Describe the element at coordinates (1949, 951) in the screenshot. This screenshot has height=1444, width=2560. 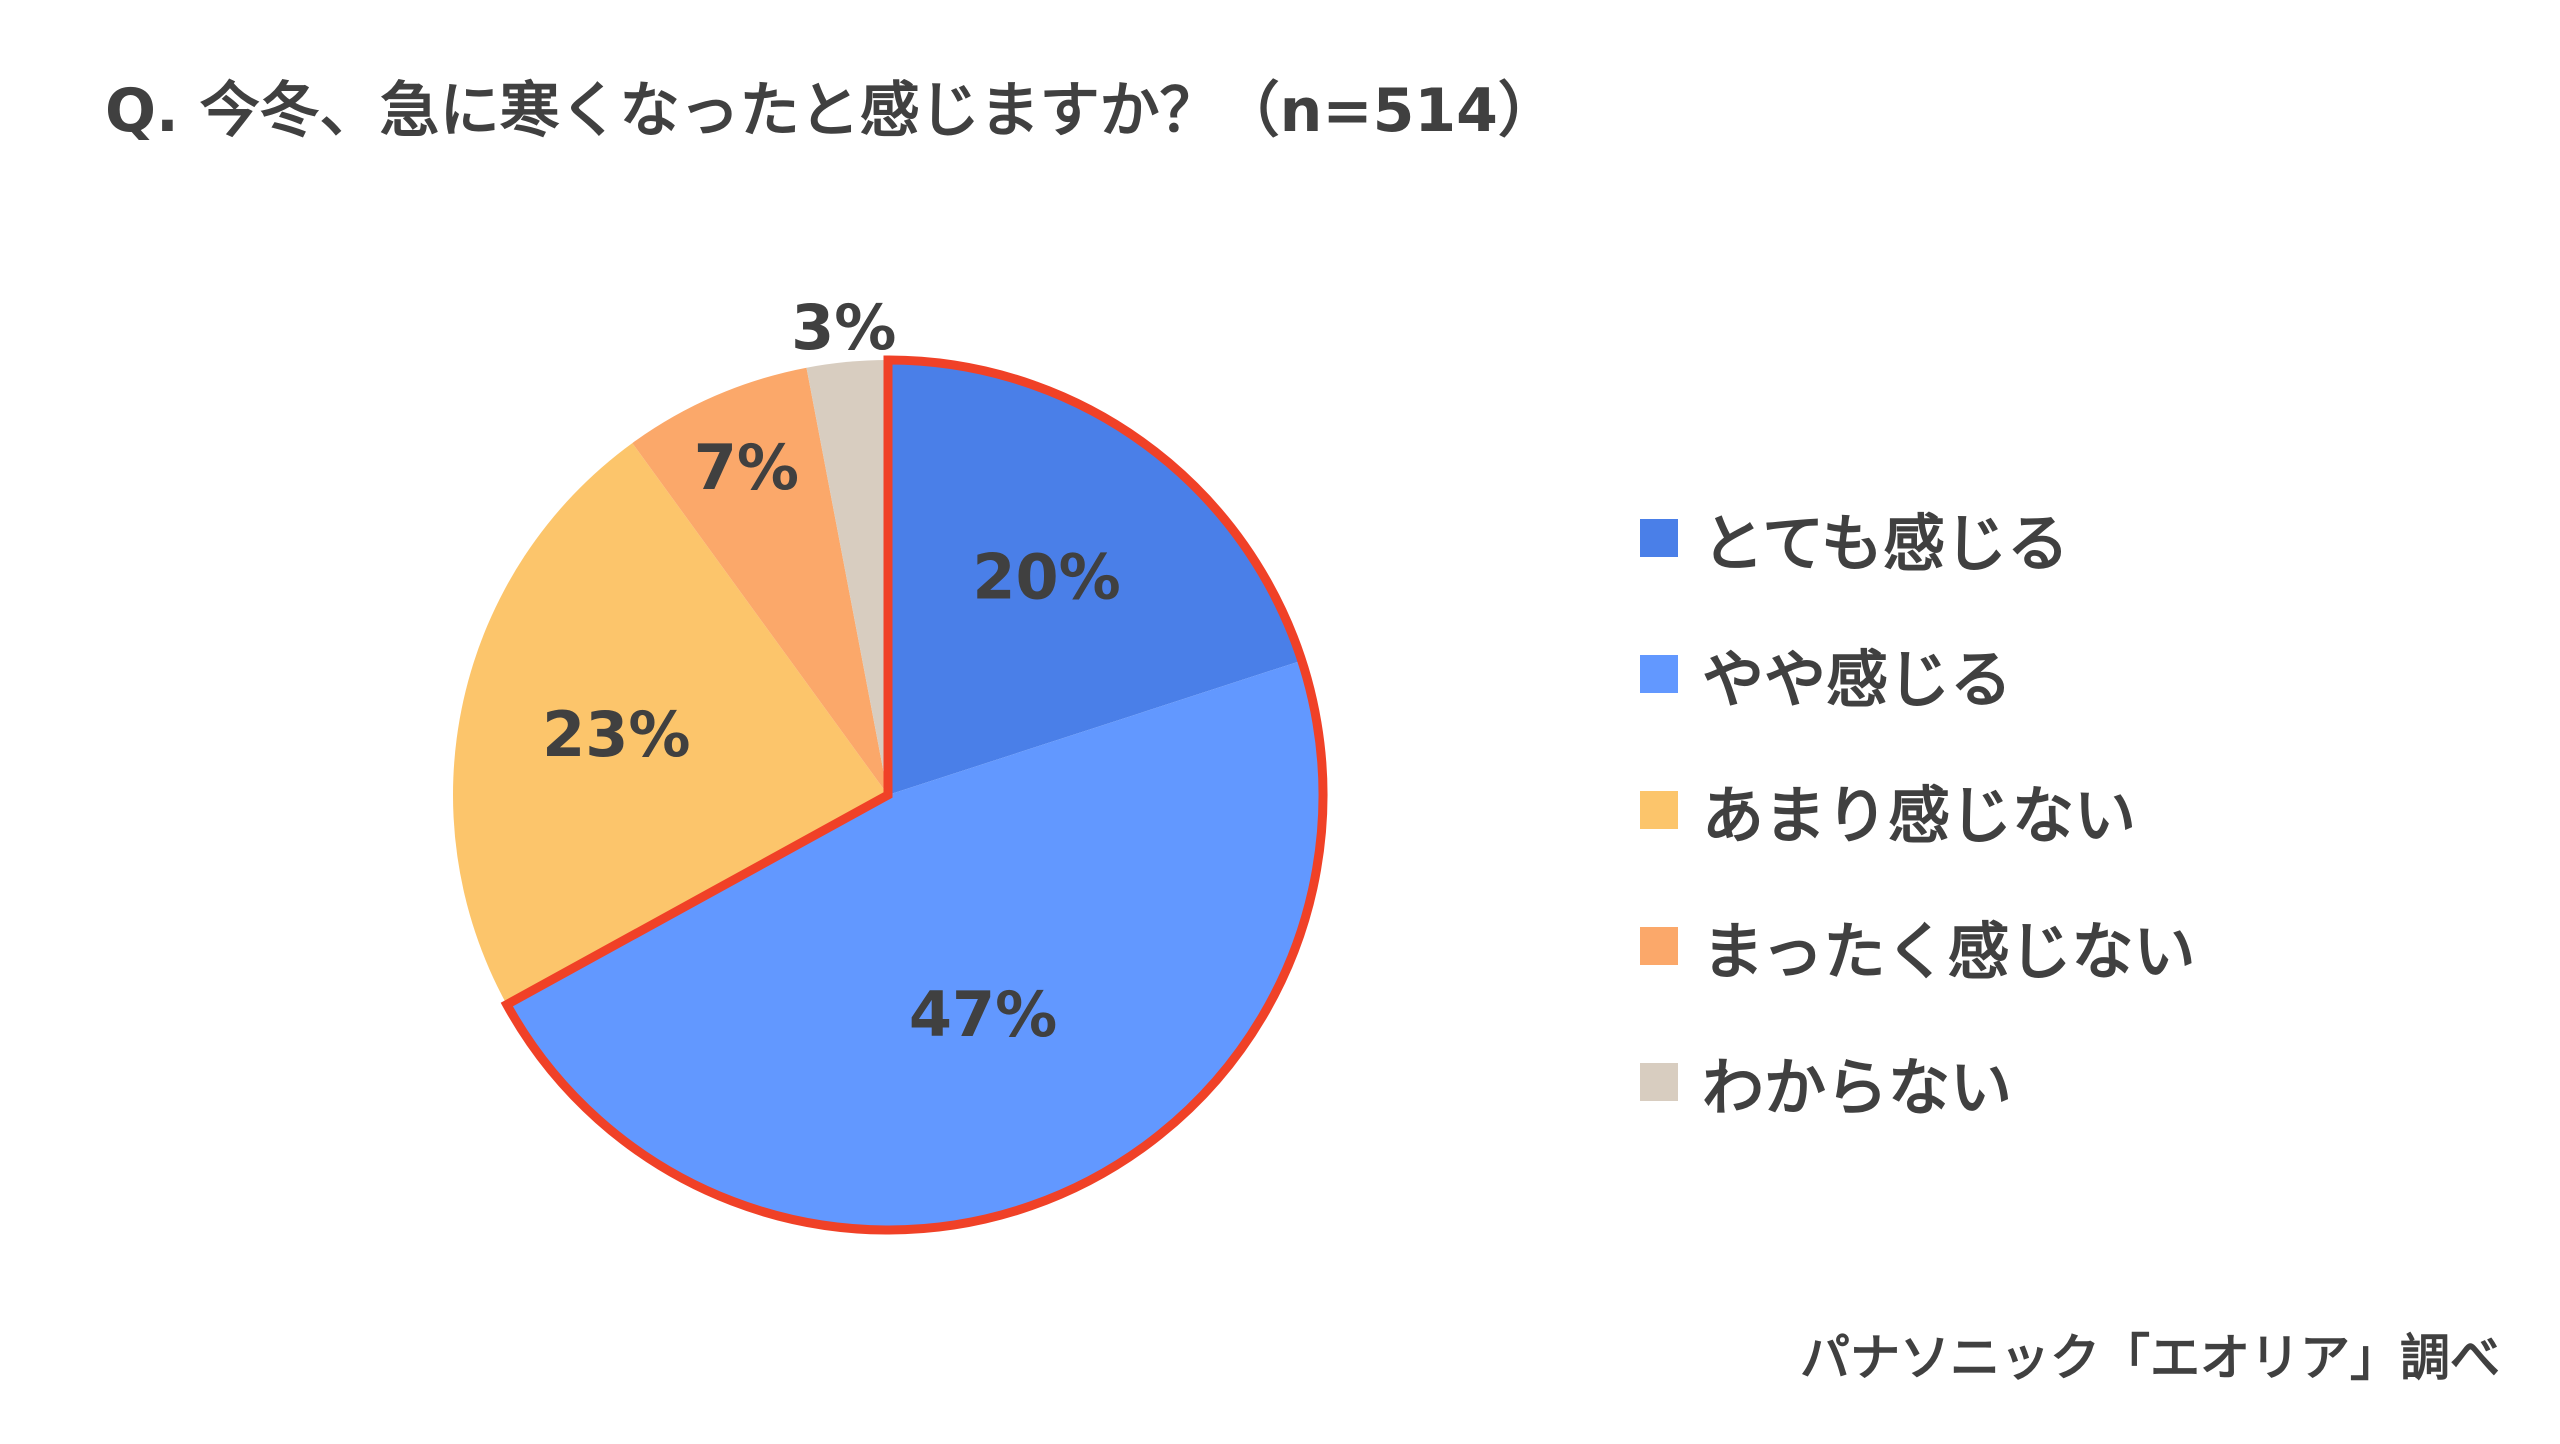
I see `legend-label: まったく感じない` at that location.